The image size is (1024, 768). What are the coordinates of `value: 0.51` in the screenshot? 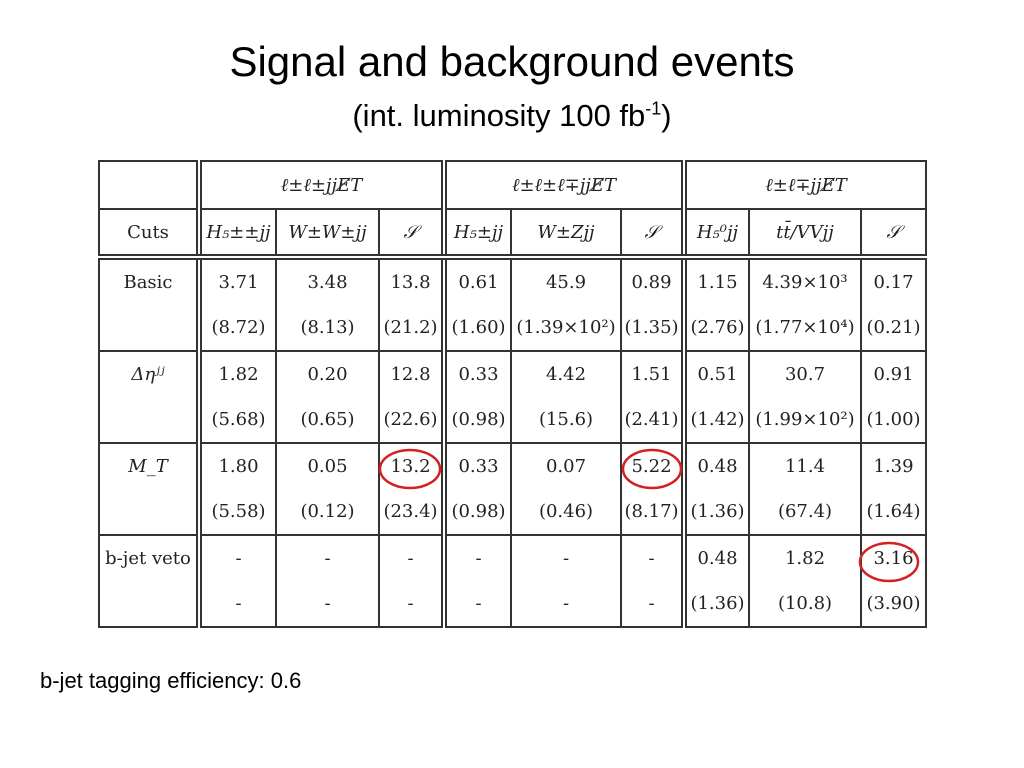 It's located at (717, 374).